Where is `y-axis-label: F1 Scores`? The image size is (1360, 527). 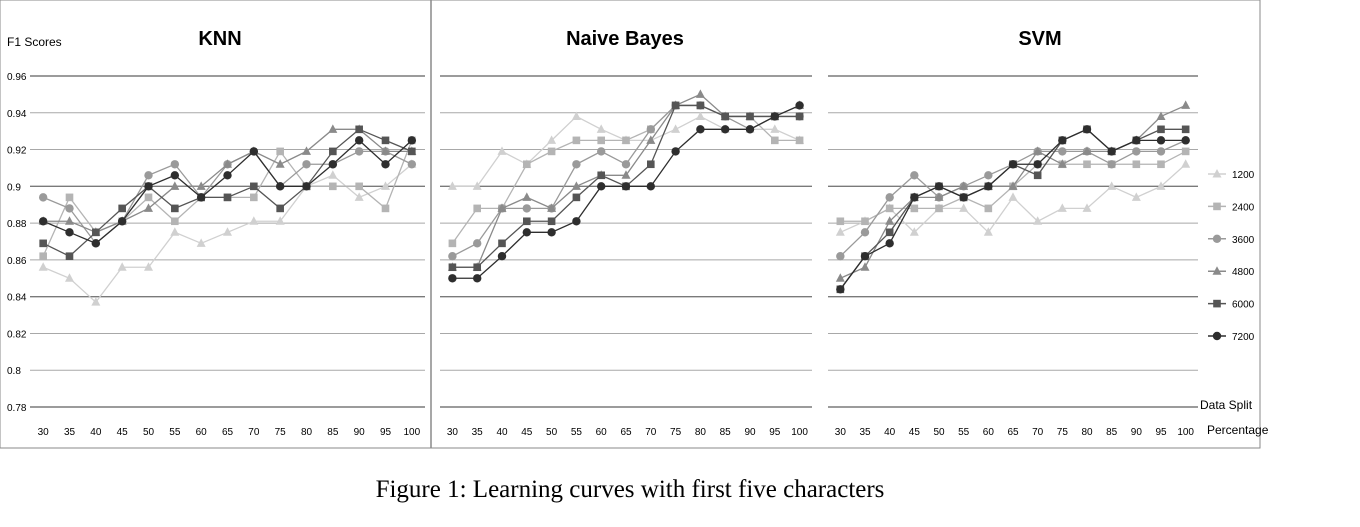
y-axis-label: F1 Scores is located at coordinates (34, 42).